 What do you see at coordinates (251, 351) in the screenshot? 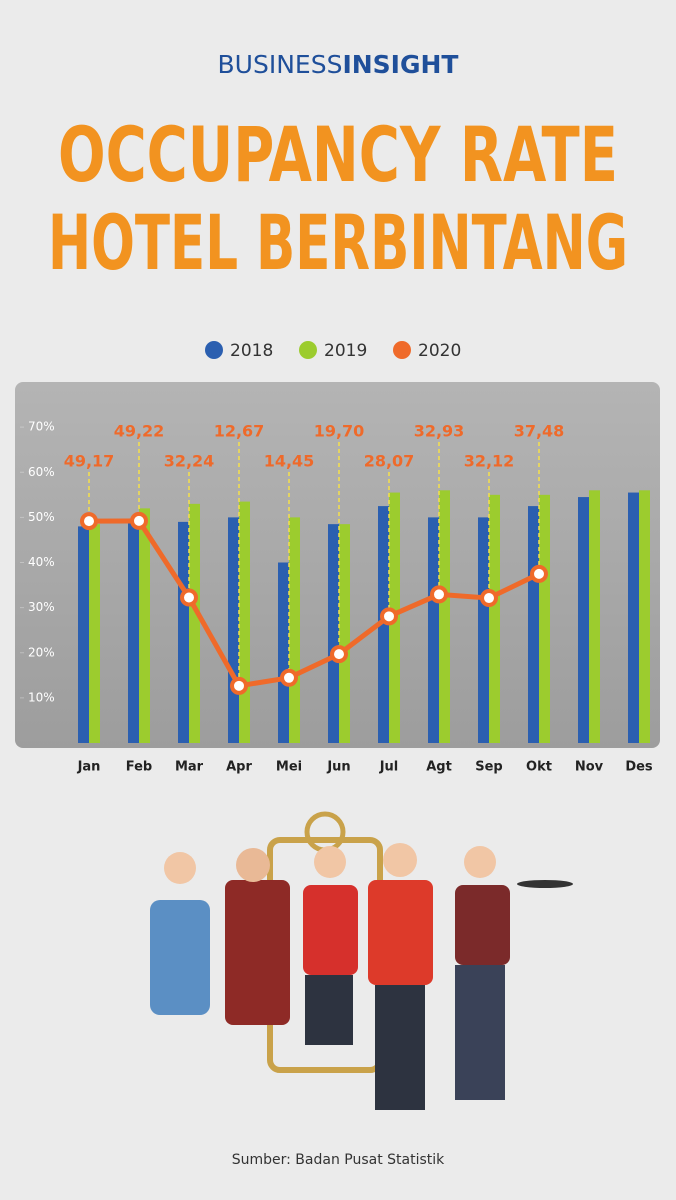
I see `legend-label: 2018` at bounding box center [251, 351].